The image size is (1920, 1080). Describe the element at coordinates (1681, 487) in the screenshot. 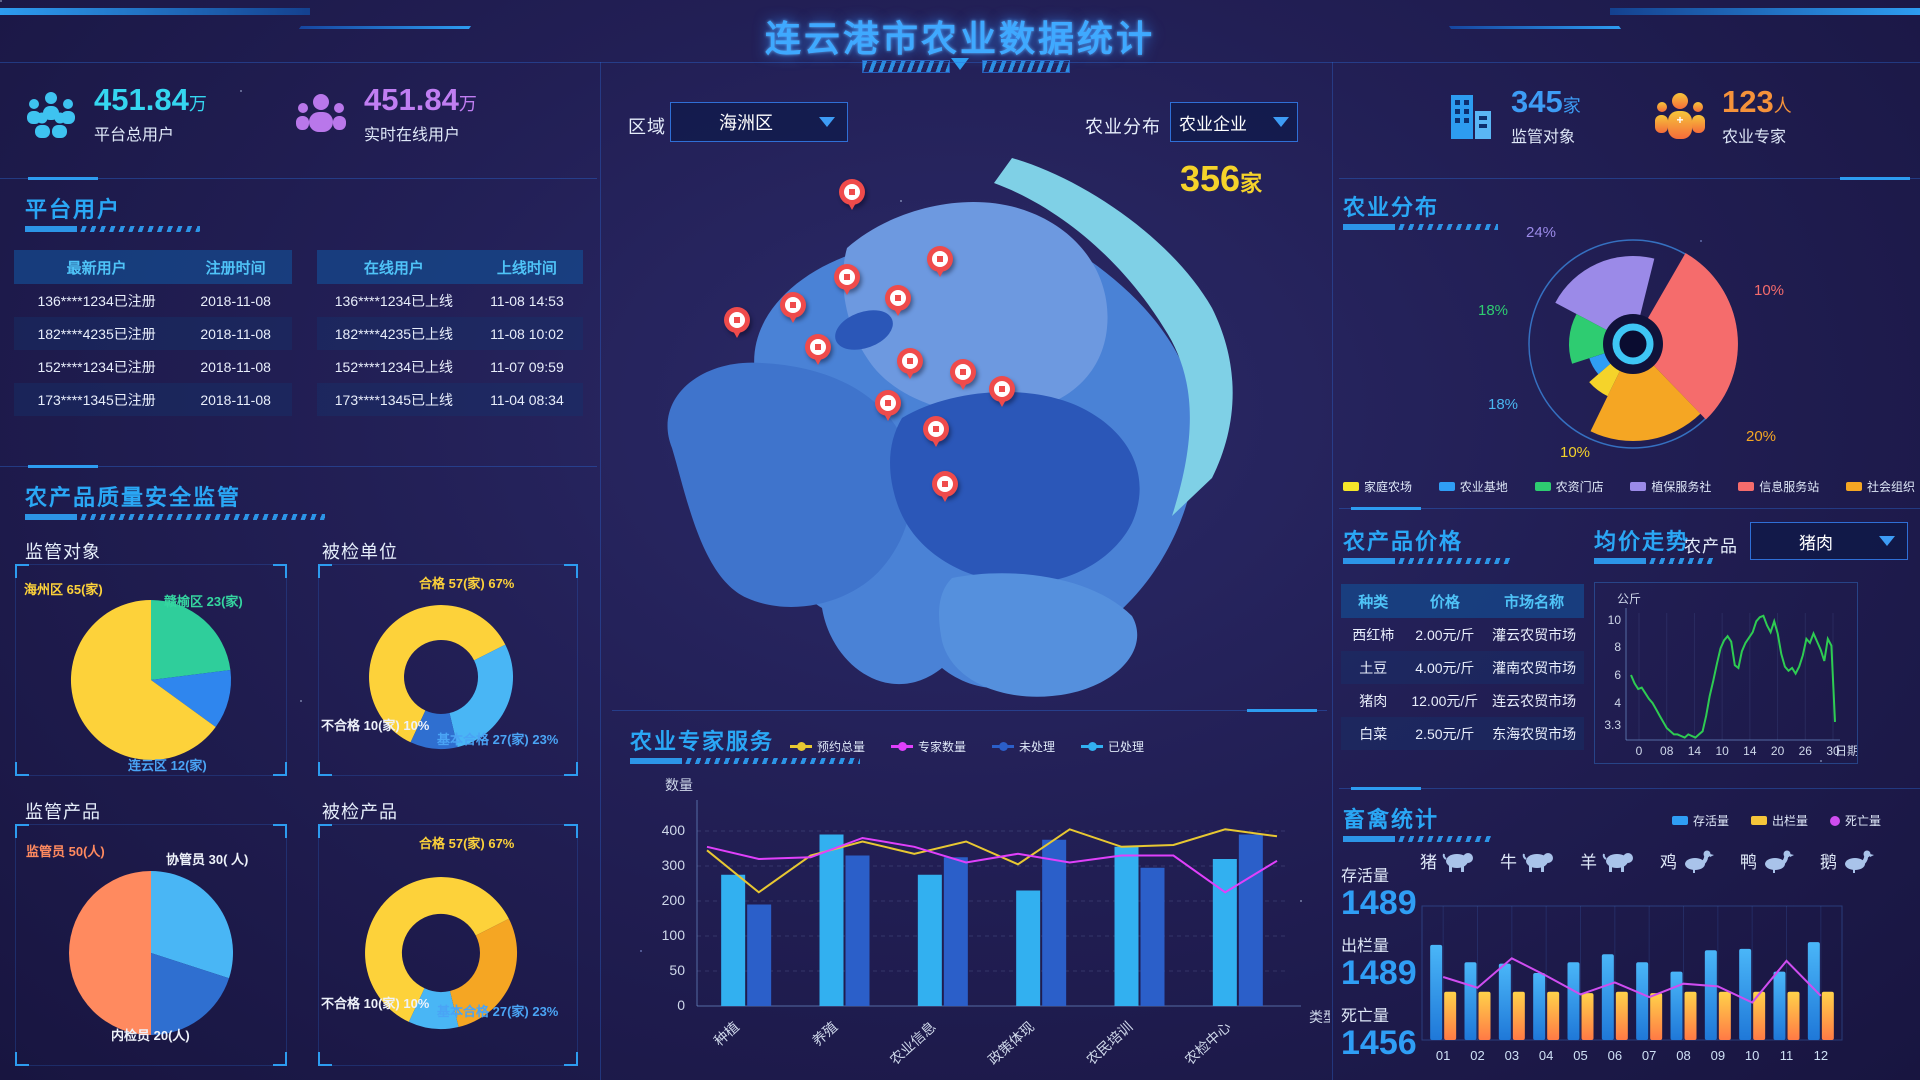

I see `legend-label: 植保服务社` at that location.